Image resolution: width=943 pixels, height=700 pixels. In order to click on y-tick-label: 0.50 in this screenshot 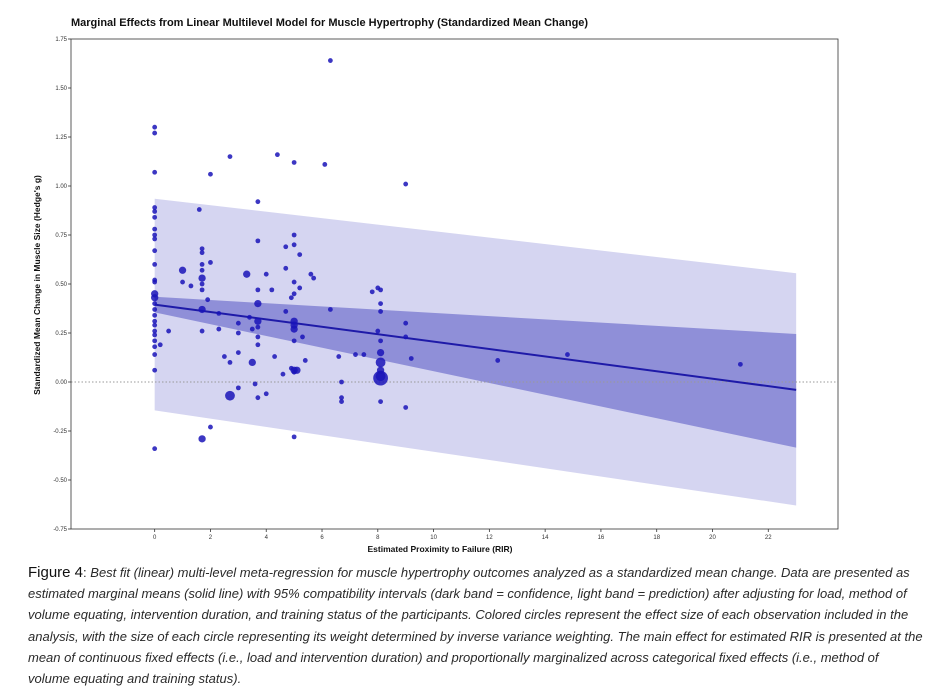, I will do `click(61, 285)`.